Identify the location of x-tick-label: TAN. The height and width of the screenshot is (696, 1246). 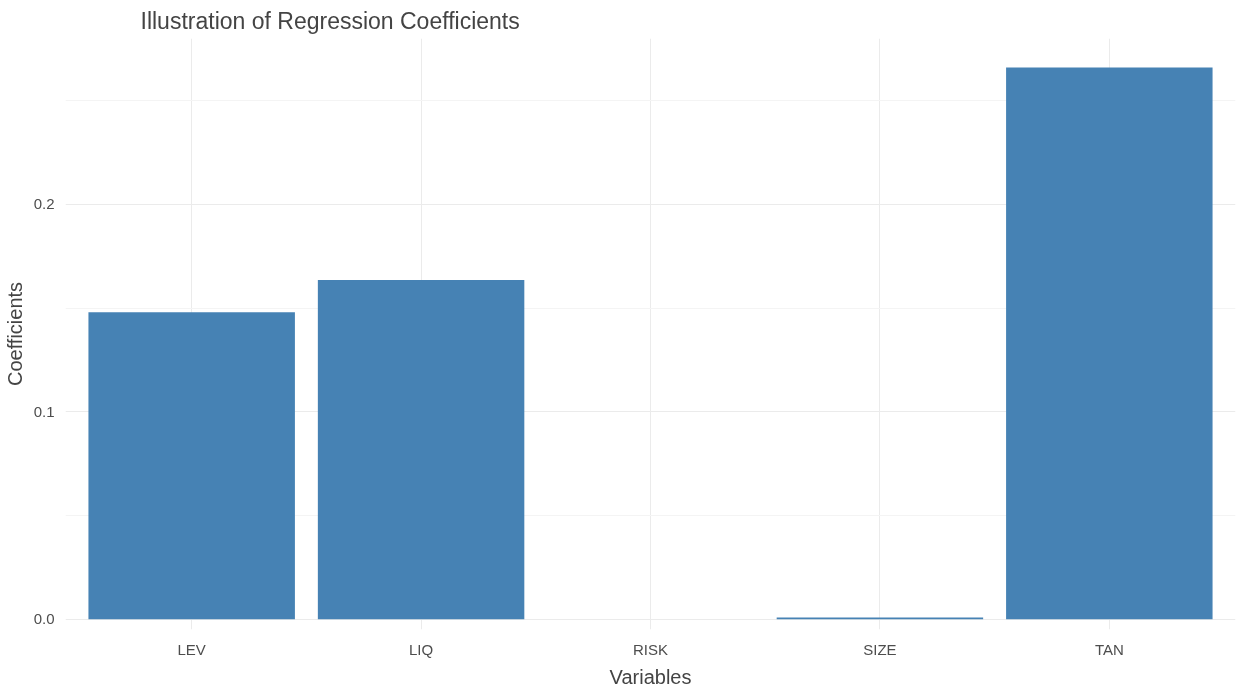
(1109, 649).